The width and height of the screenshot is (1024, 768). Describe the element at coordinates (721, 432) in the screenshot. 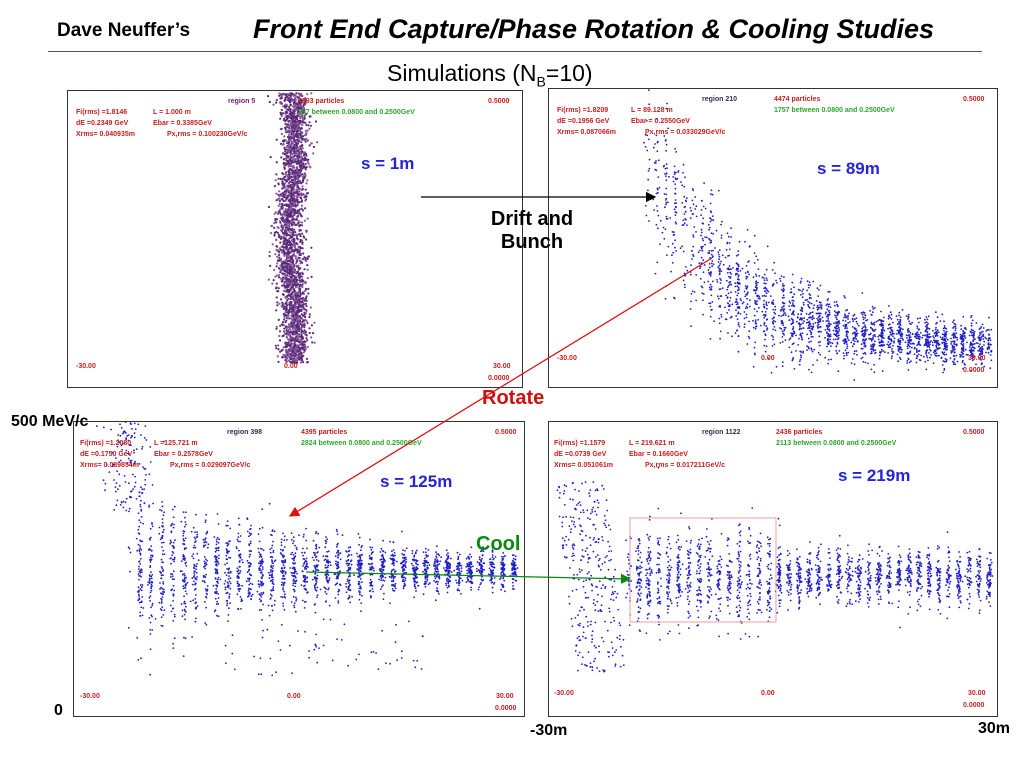

I see `region-label: region 1122` at that location.